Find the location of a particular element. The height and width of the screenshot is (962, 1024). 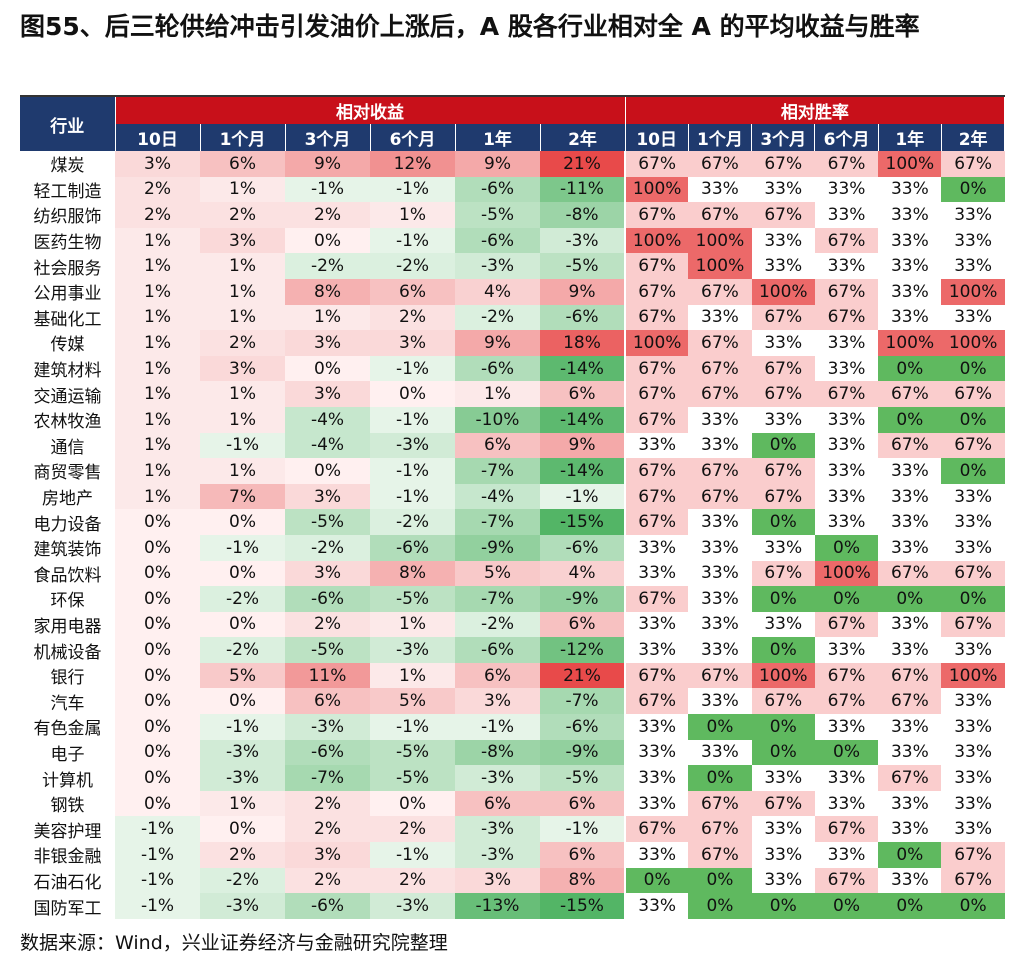

header-row: 行业 相对收益 相对胜率 is located at coordinates (513, 123).